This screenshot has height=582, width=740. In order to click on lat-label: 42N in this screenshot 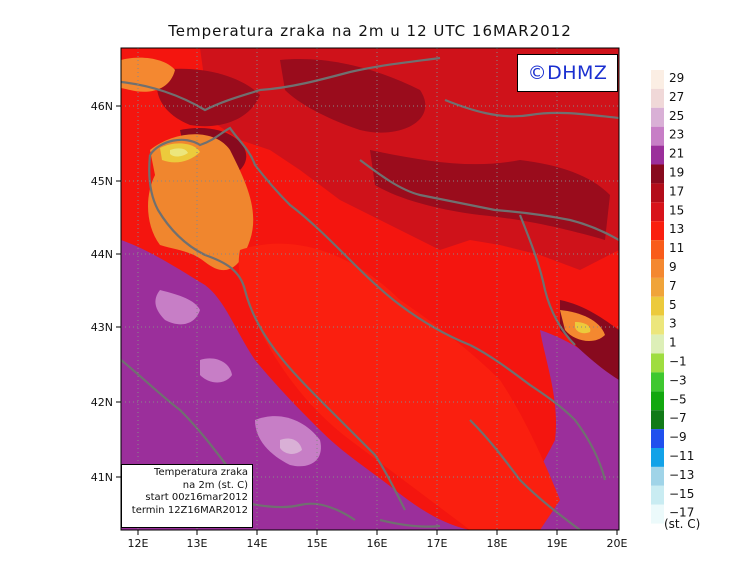, I will do `click(102, 402)`.